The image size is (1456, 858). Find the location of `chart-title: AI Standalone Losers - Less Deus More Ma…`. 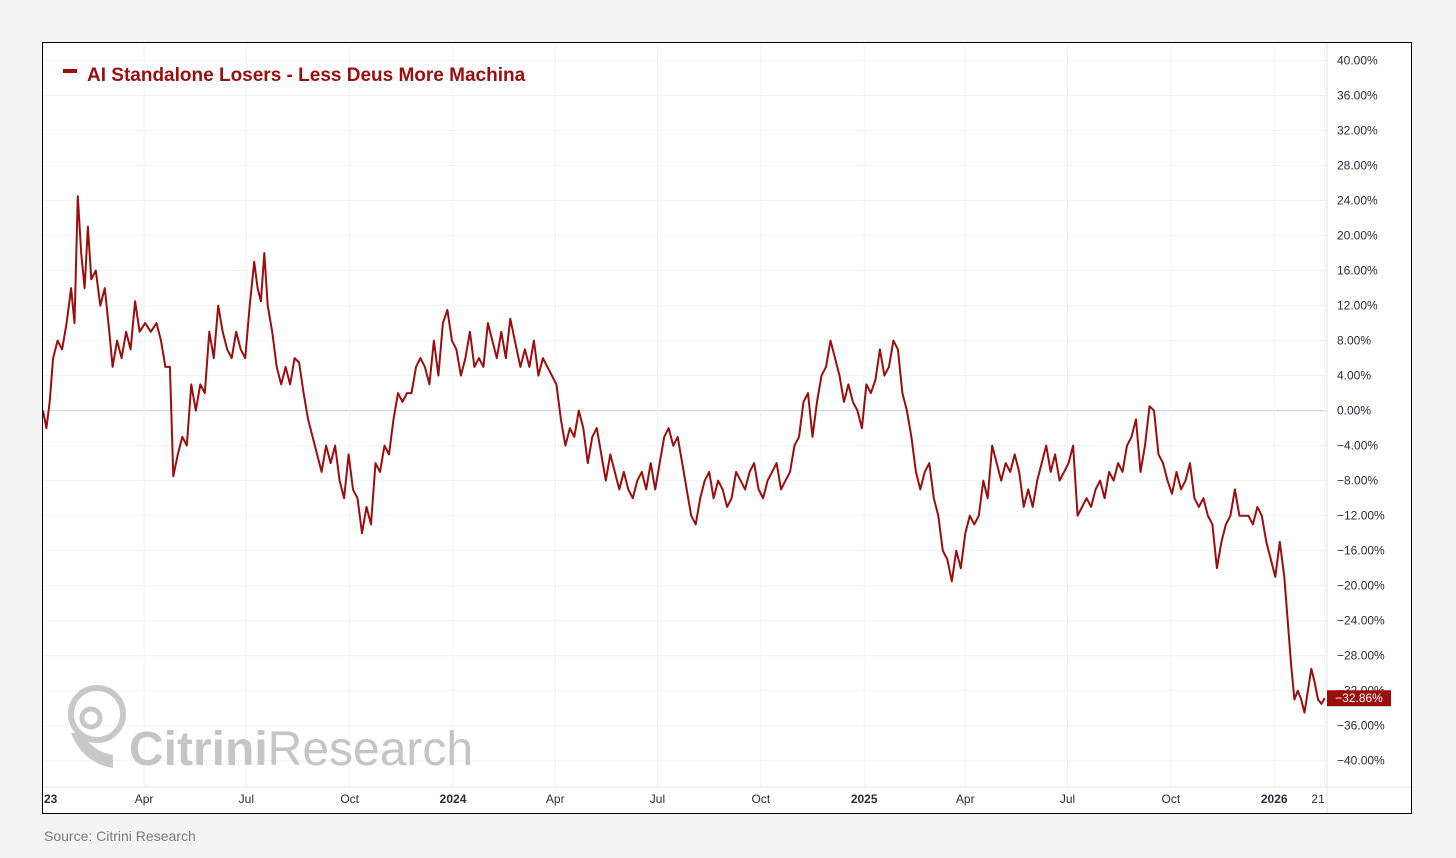

chart-title: AI Standalone Losers - Less Deus More Ma… is located at coordinates (306, 75).